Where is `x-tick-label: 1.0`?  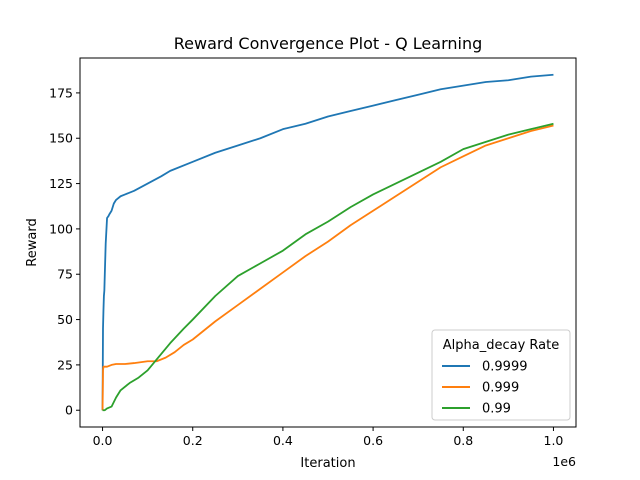
x-tick-label: 1.0 is located at coordinates (554, 440).